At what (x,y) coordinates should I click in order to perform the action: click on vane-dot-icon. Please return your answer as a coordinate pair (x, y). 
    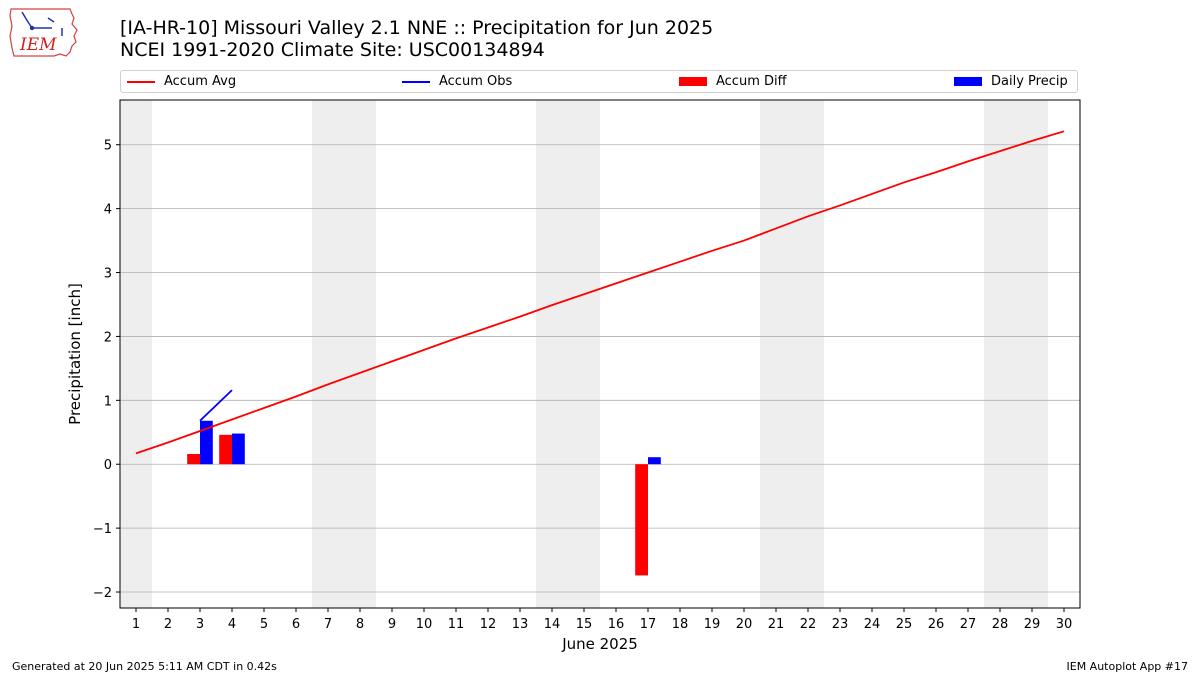
    Looking at the image, I should click on (32, 28).